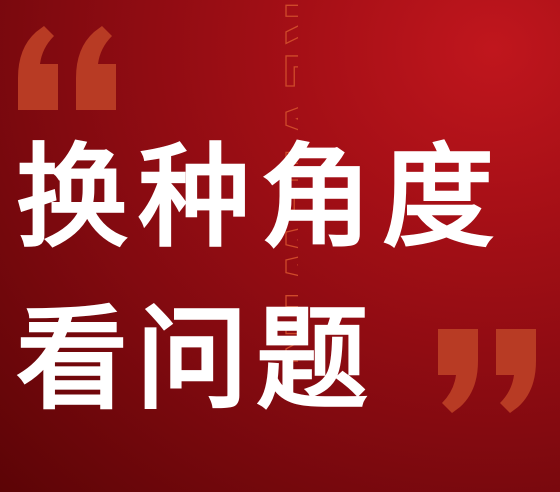 The width and height of the screenshot is (560, 492). I want to click on background-outline-text: REVIEWIN, so click(285, 186).